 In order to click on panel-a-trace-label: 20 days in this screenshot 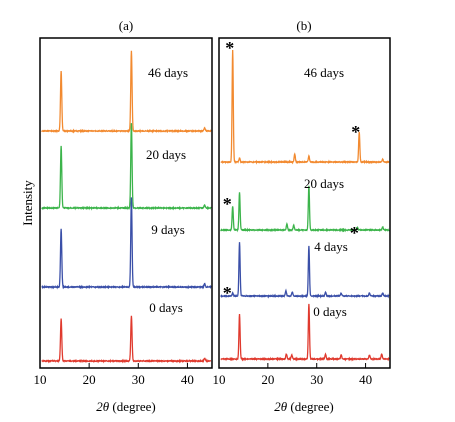, I will do `click(166, 154)`.